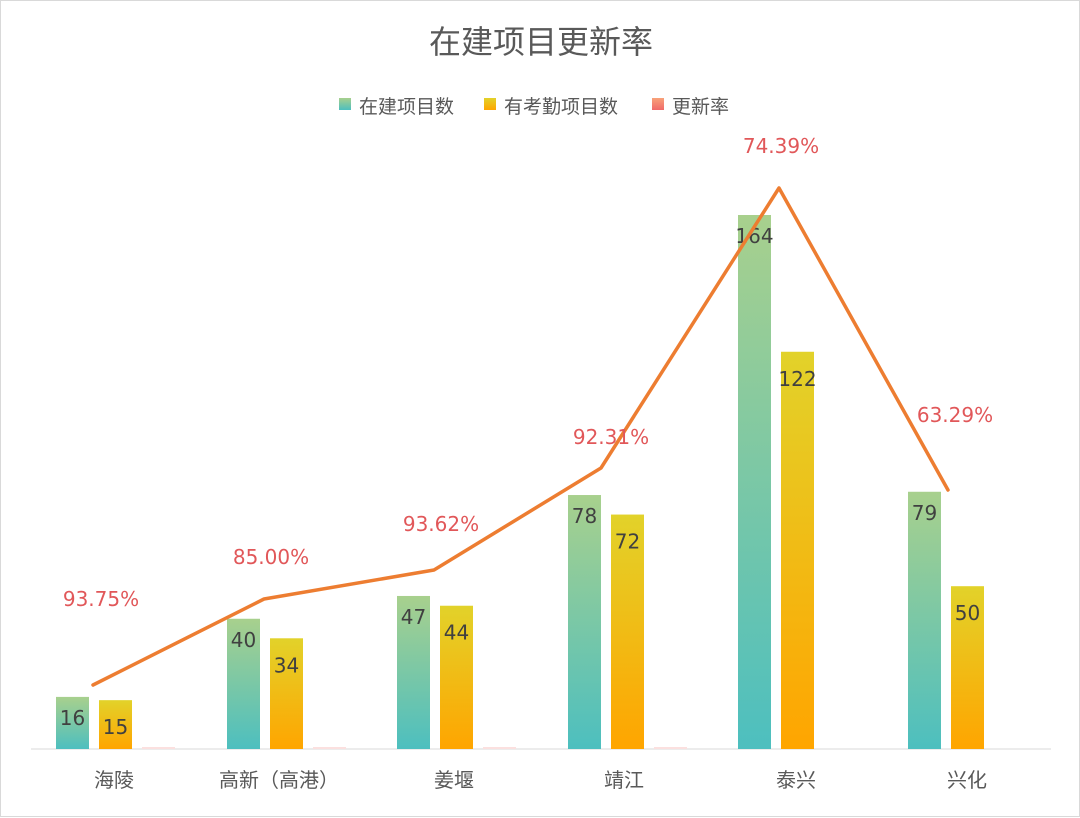 This screenshot has width=1080, height=818. Describe the element at coordinates (584, 516) in the screenshot. I see `bar-label-s1-3: 78` at that location.